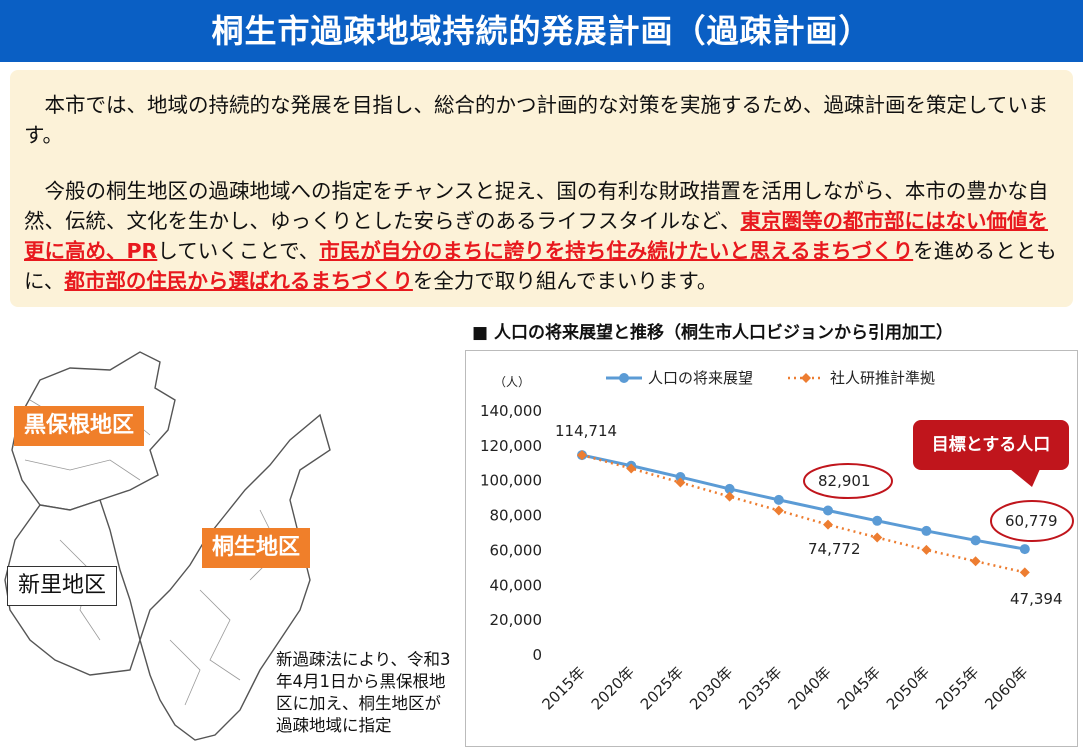  I want to click on data-label-2060-vision: 60,779, so click(1031, 521).